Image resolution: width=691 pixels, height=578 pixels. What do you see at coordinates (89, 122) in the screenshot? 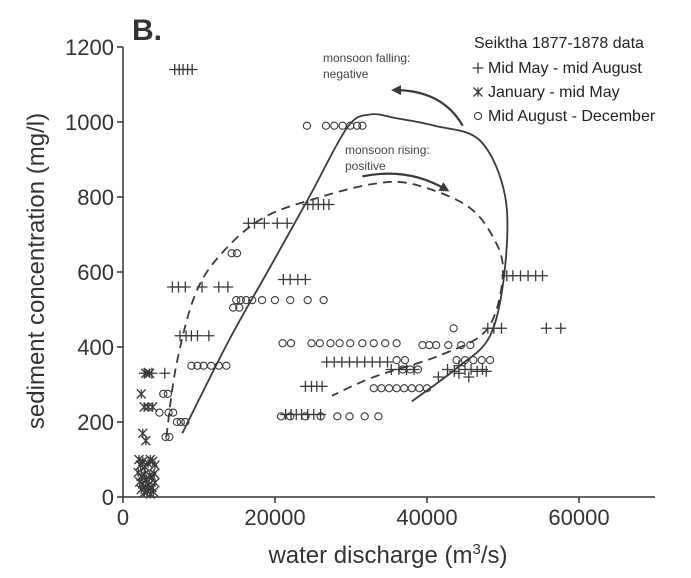
I see `y-tick-label: 1000` at bounding box center [89, 122].